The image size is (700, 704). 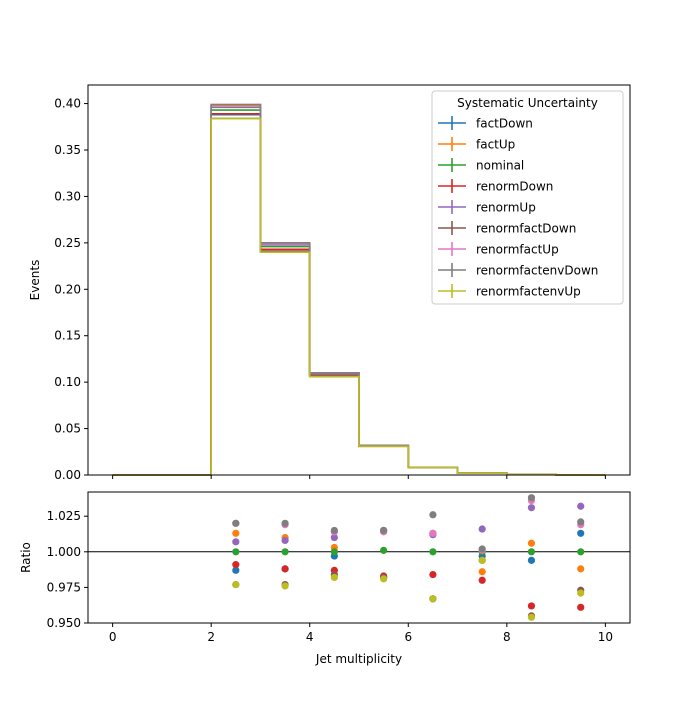 I want to click on x-axis-label: Jet multiplicity, so click(x=358, y=659).